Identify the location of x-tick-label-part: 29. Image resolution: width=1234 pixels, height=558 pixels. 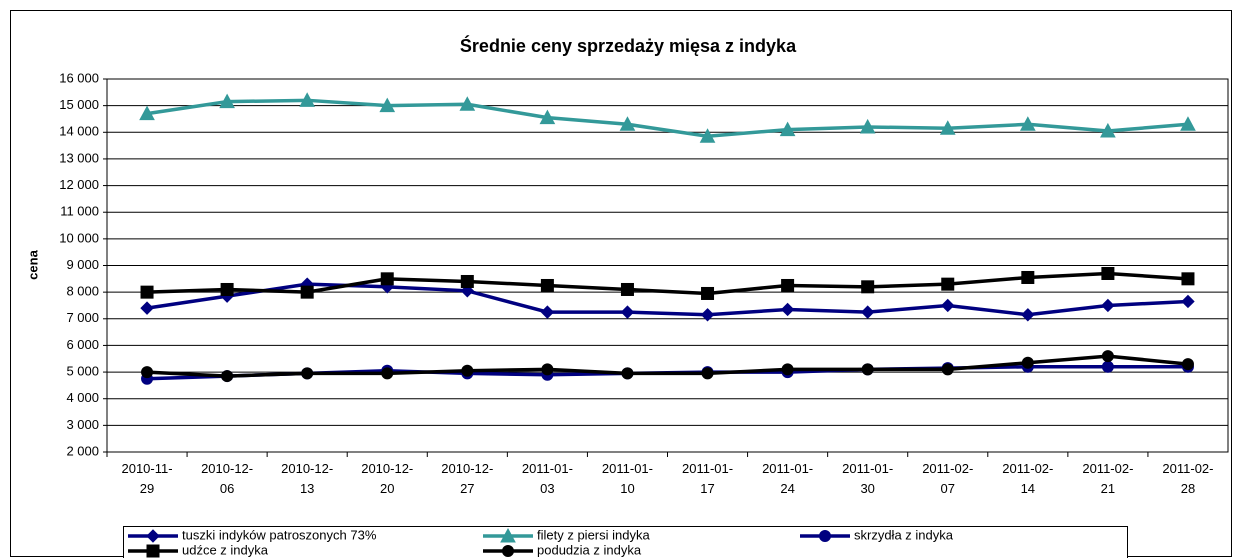
(147, 488).